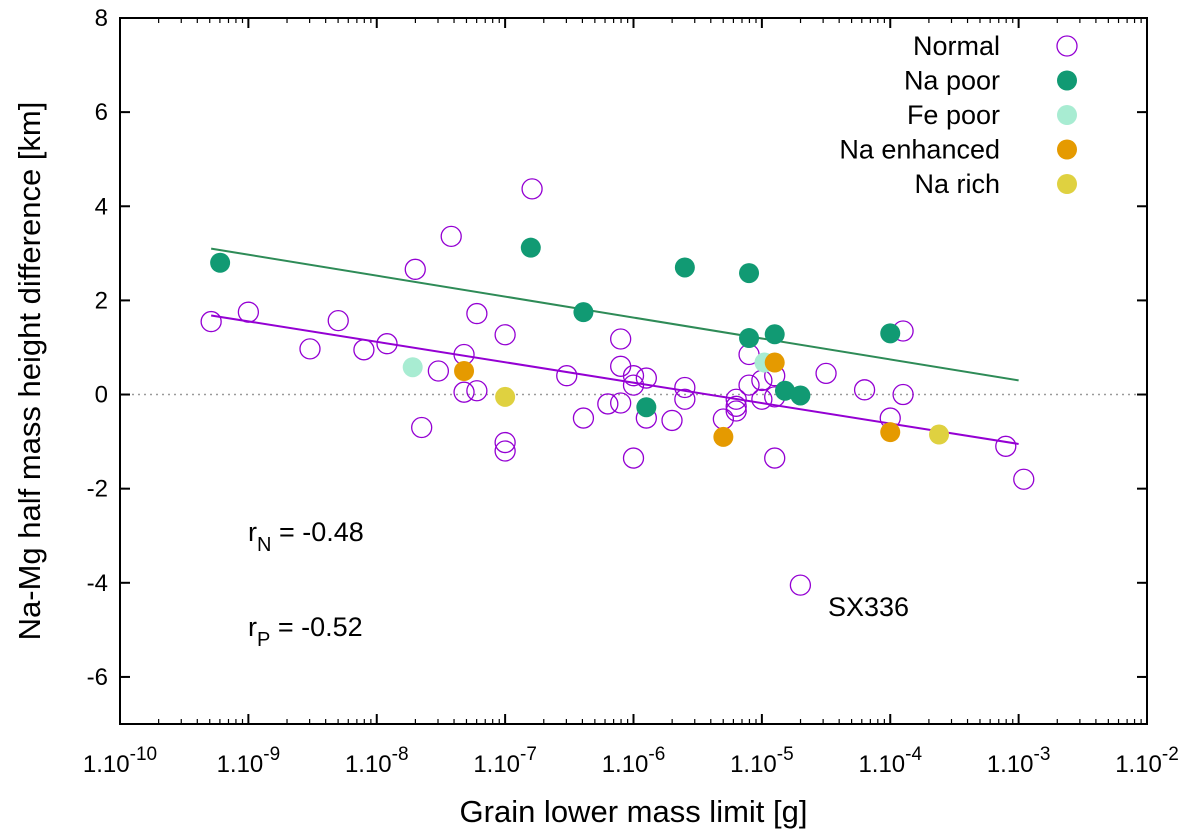 The height and width of the screenshot is (836, 1200). Describe the element at coordinates (1067, 80) in the screenshot. I see `legend-marker-na-poor` at that location.